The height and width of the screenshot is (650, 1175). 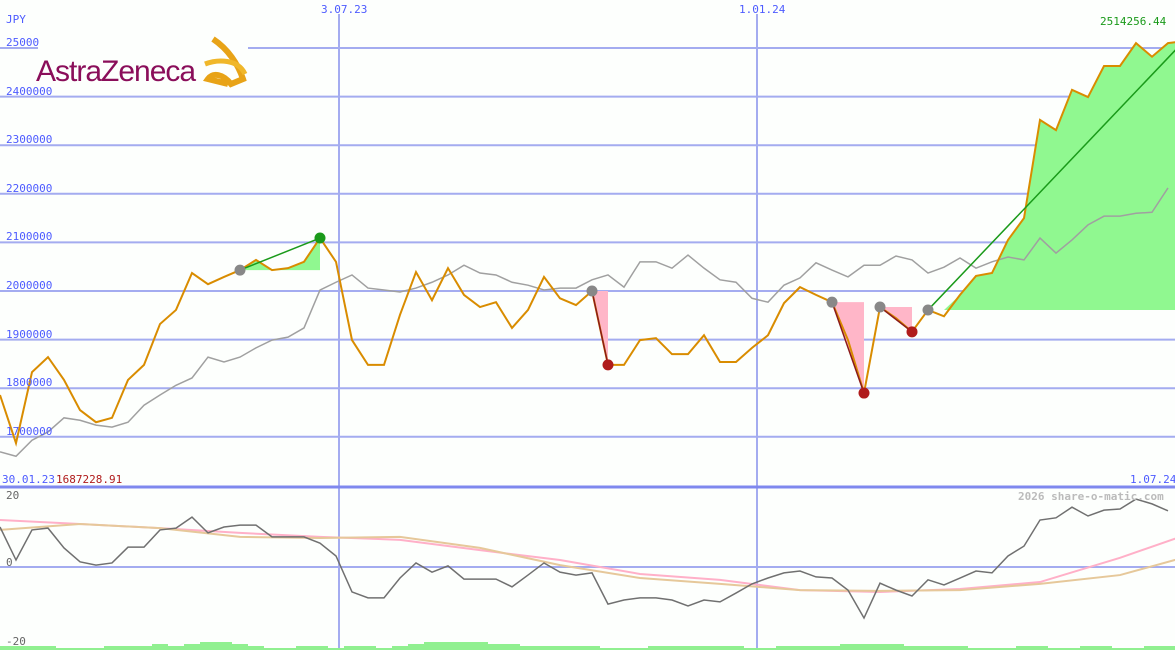 I want to click on y-tick-label: 2200000, so click(x=29, y=188).